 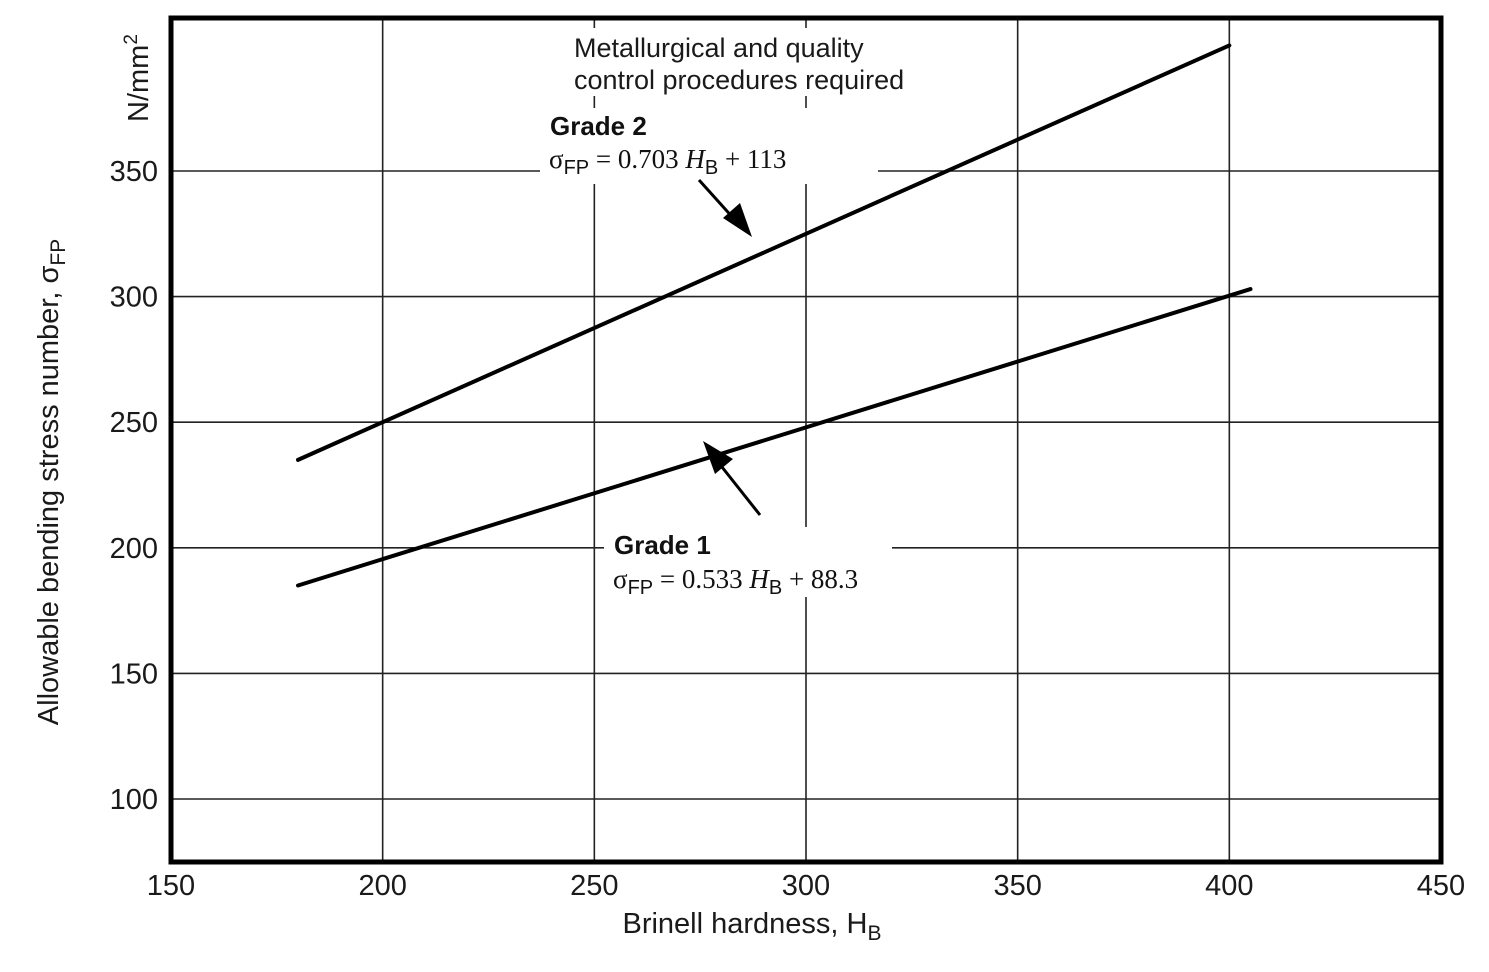 What do you see at coordinates (594, 886) in the screenshot?
I see `x-tick-label: 250` at bounding box center [594, 886].